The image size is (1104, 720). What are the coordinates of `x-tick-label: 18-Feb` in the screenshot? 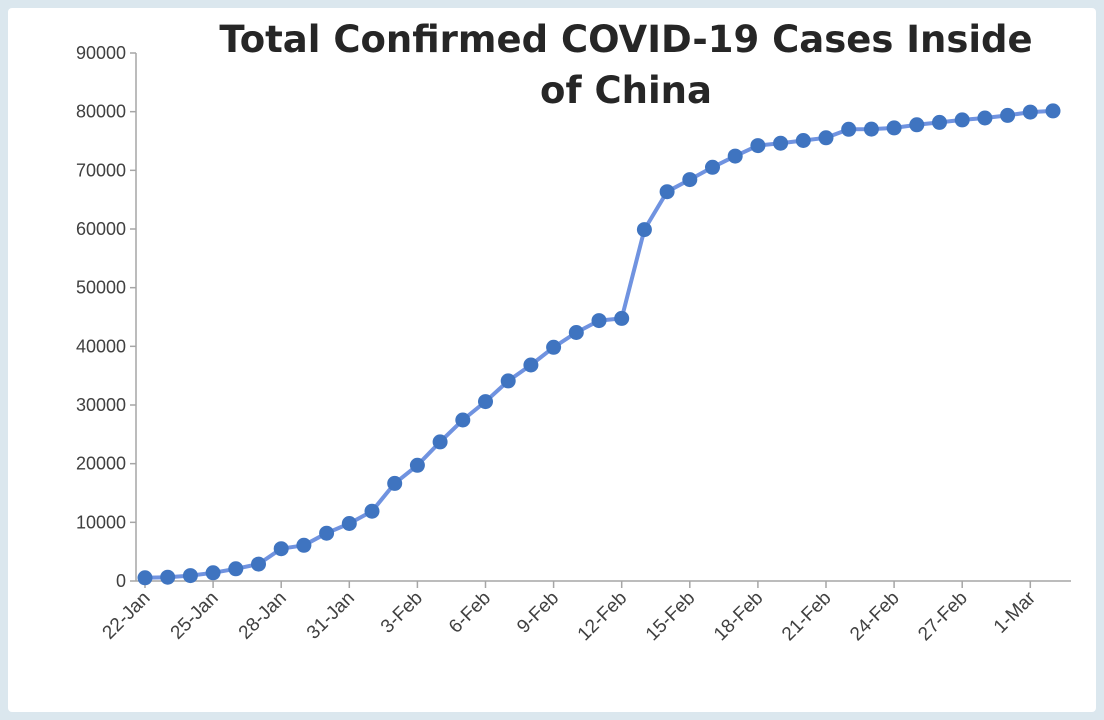 It's located at (738, 616).